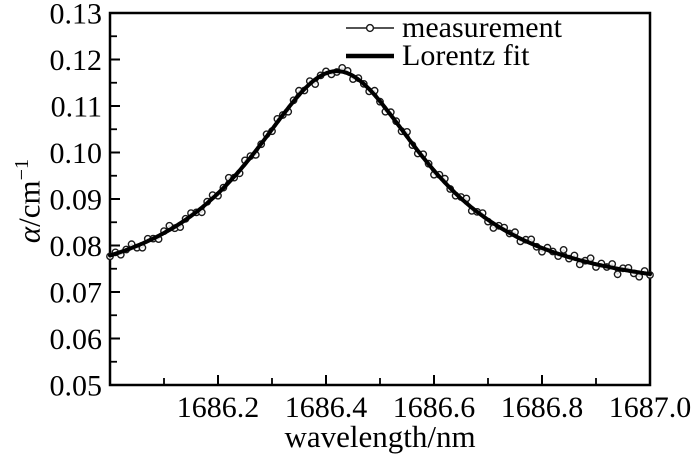  What do you see at coordinates (76, 339) in the screenshot?
I see `y-tick-label: 0.06` at bounding box center [76, 339].